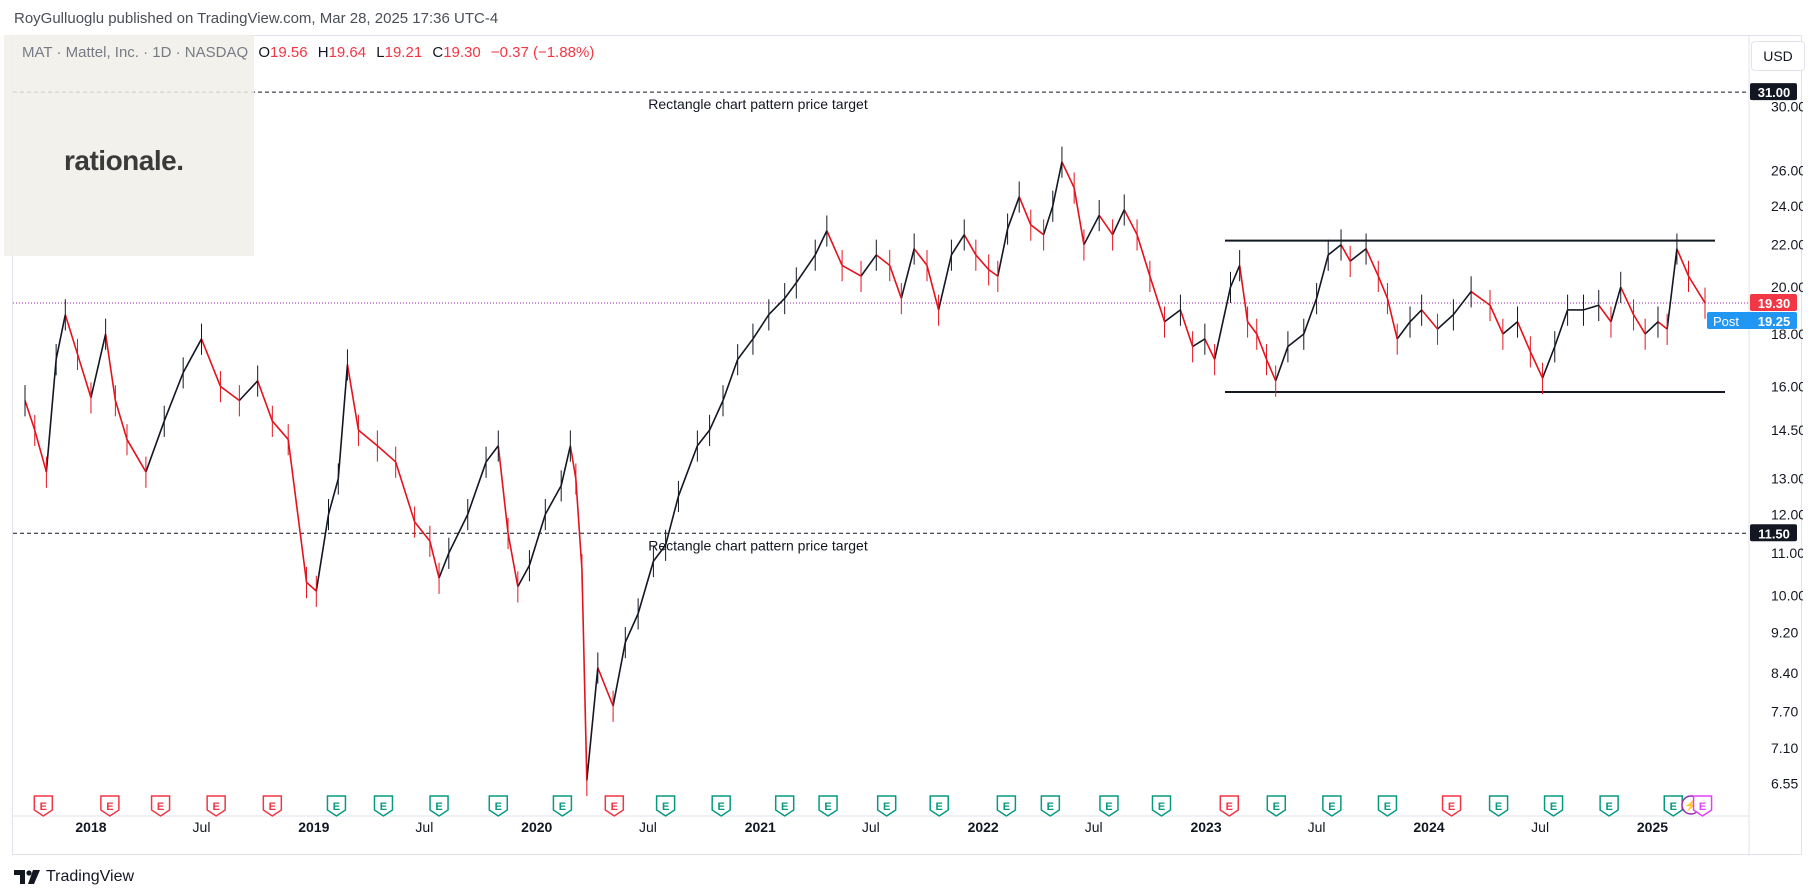  Describe the element at coordinates (1787, 595) in the screenshot. I see `price-tick-label: 10.00` at that location.